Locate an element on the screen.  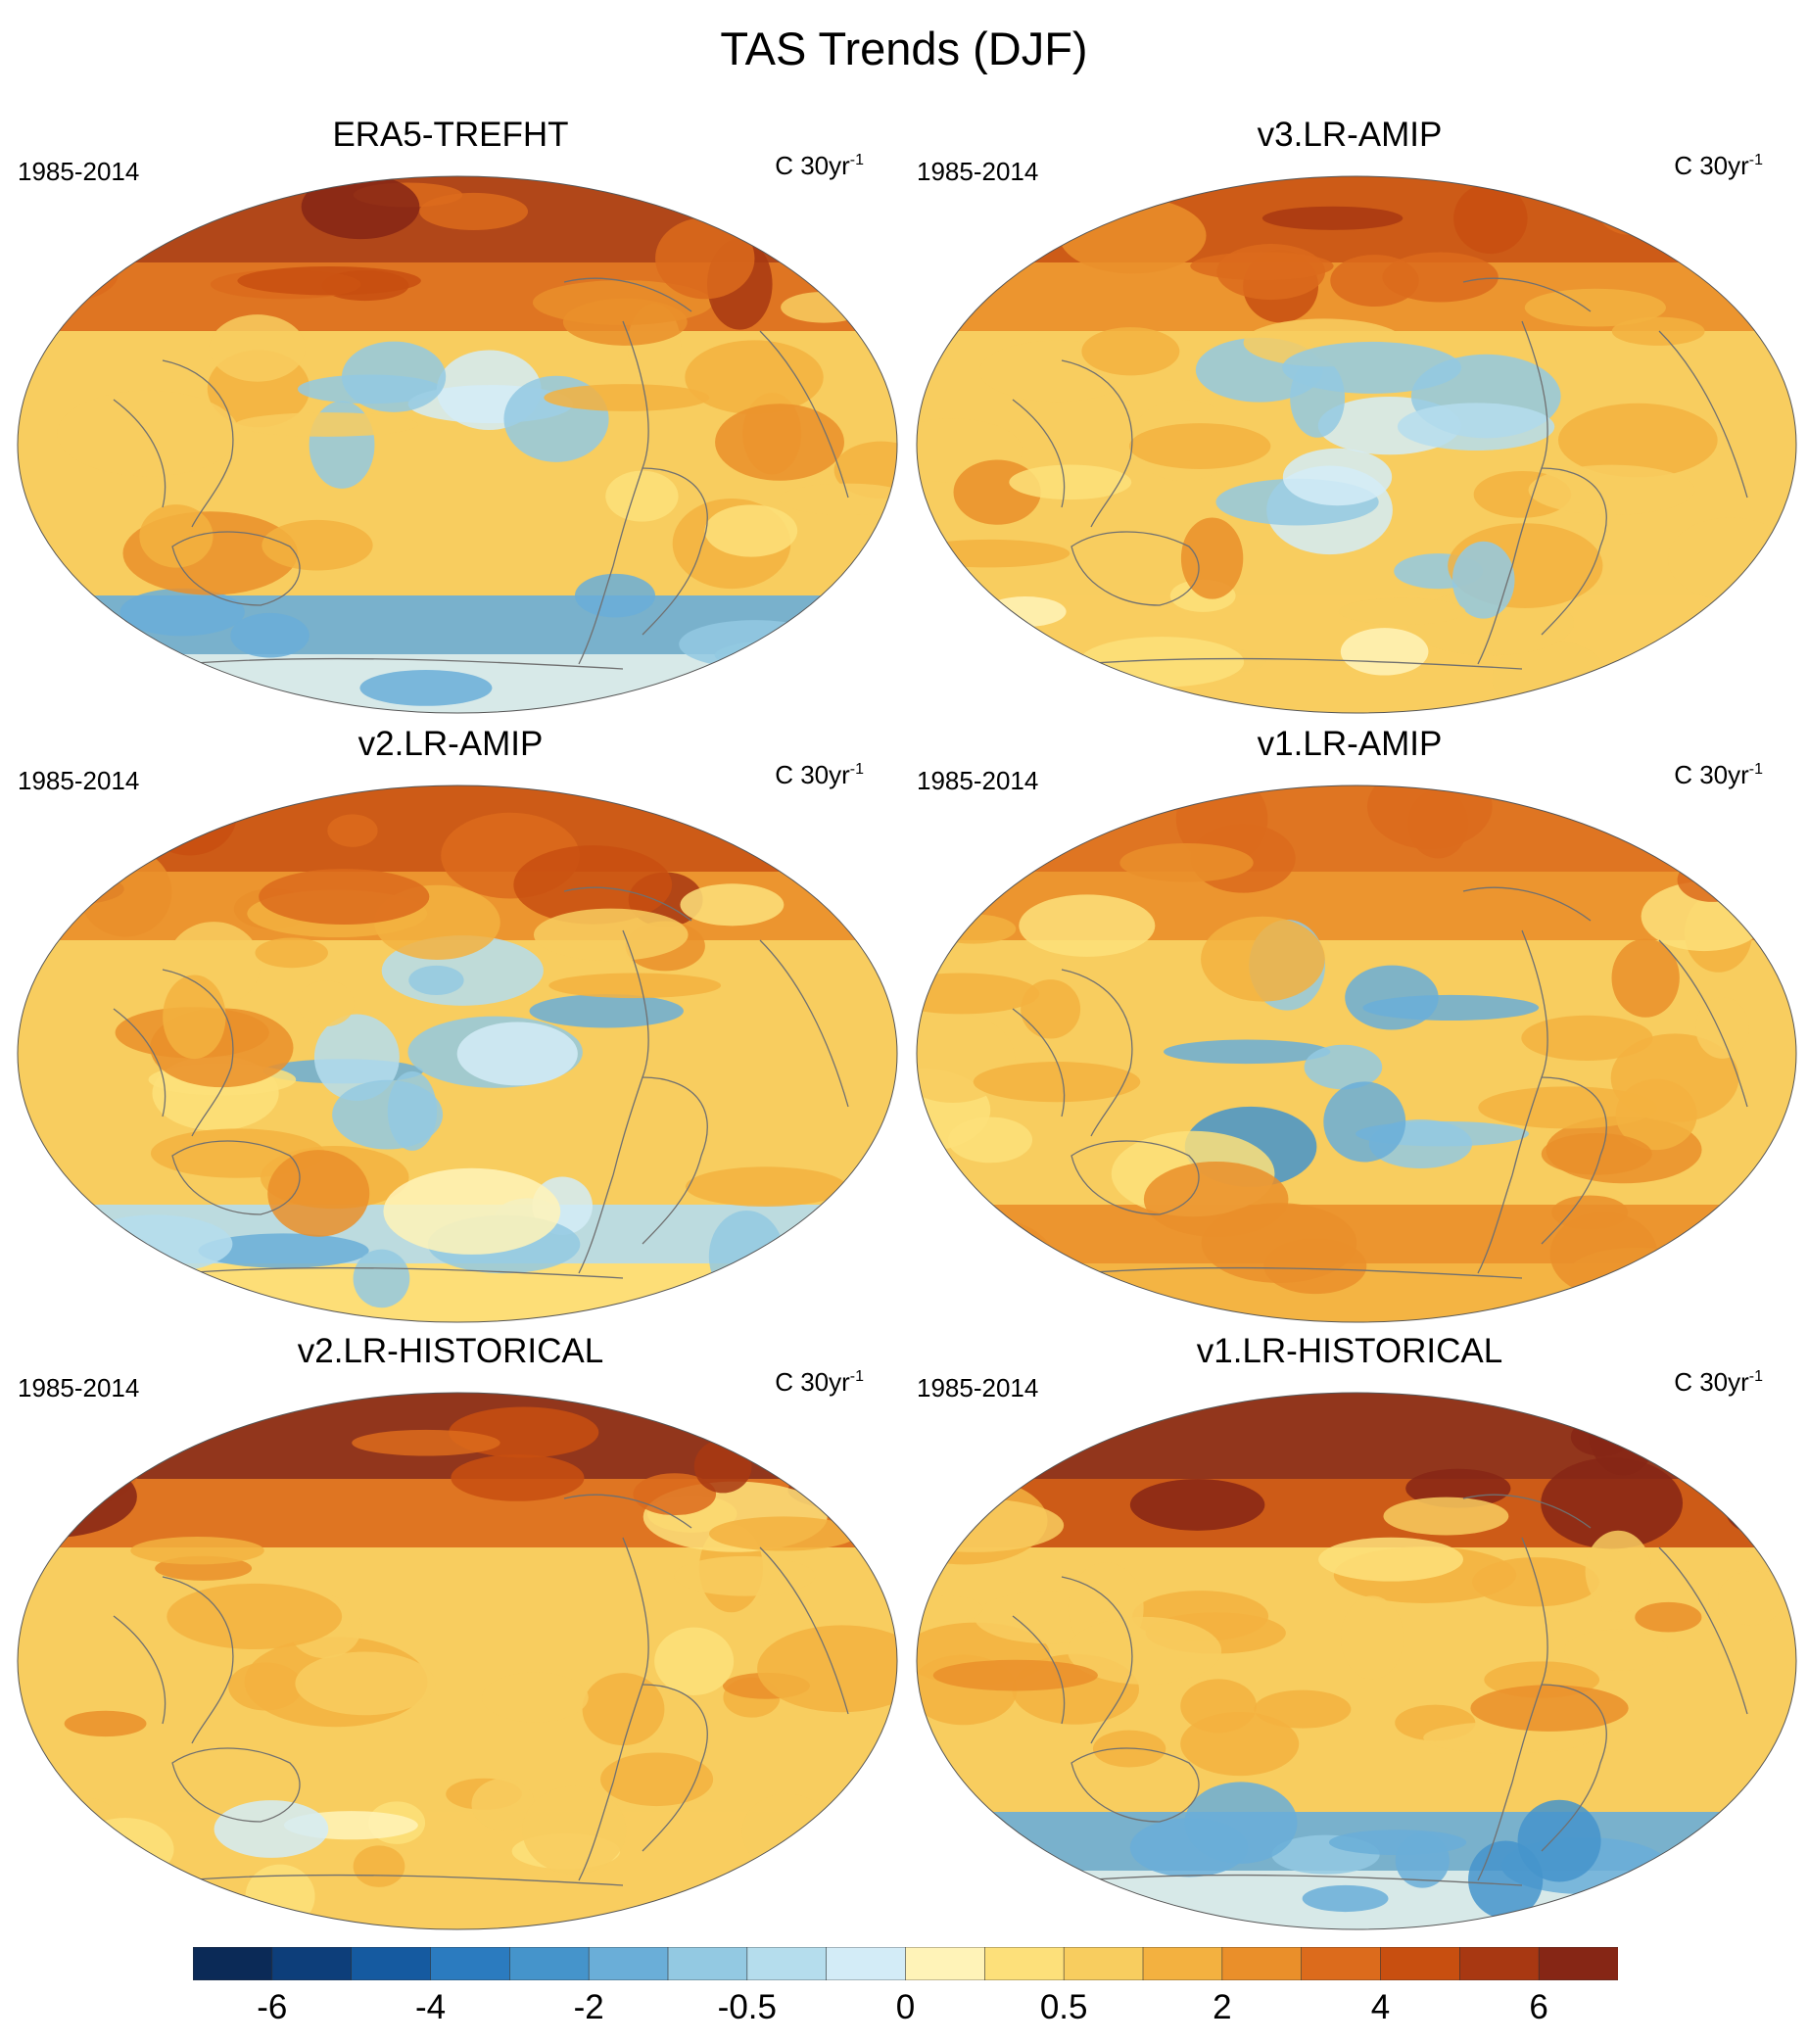
panel-period: 1985-2014 is located at coordinates (79, 1388).